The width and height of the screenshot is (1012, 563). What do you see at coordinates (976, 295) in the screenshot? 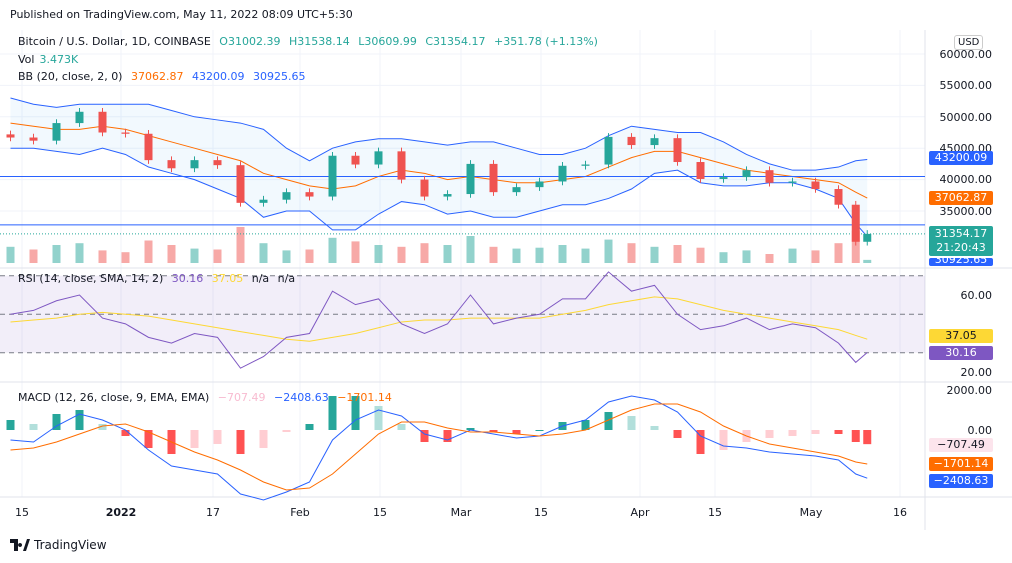
I see `rsi-tick: 60.00` at bounding box center [976, 295].